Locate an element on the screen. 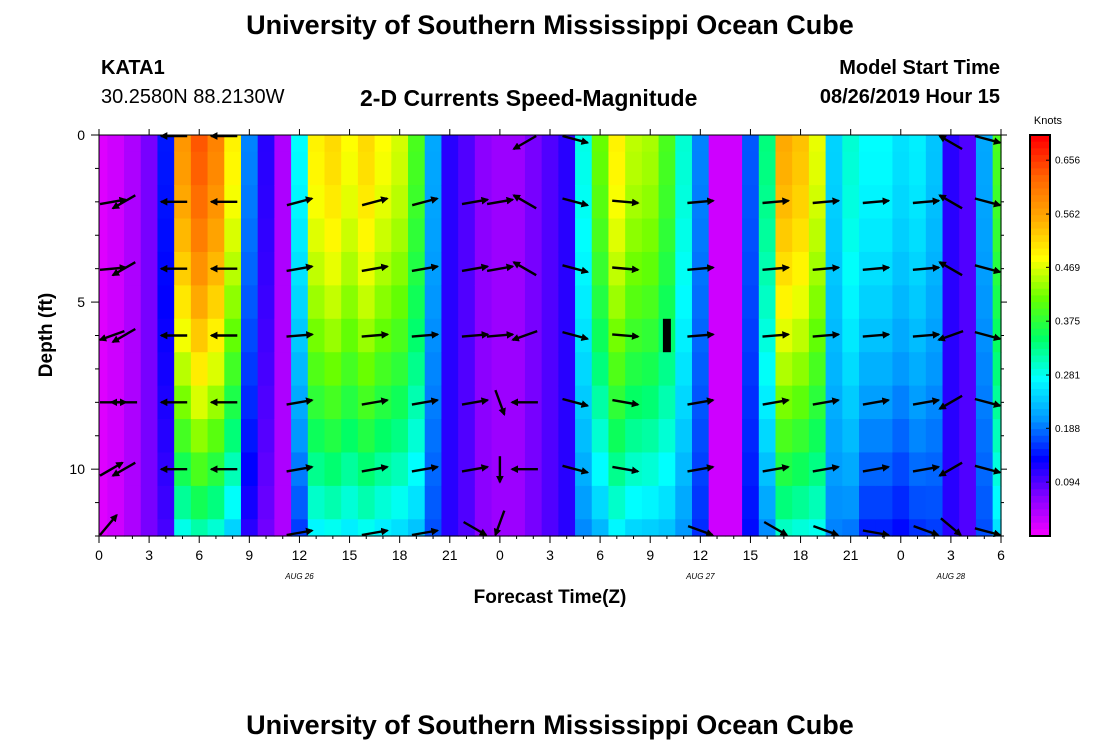  y-tick-label: 10 is located at coordinates (77, 469).